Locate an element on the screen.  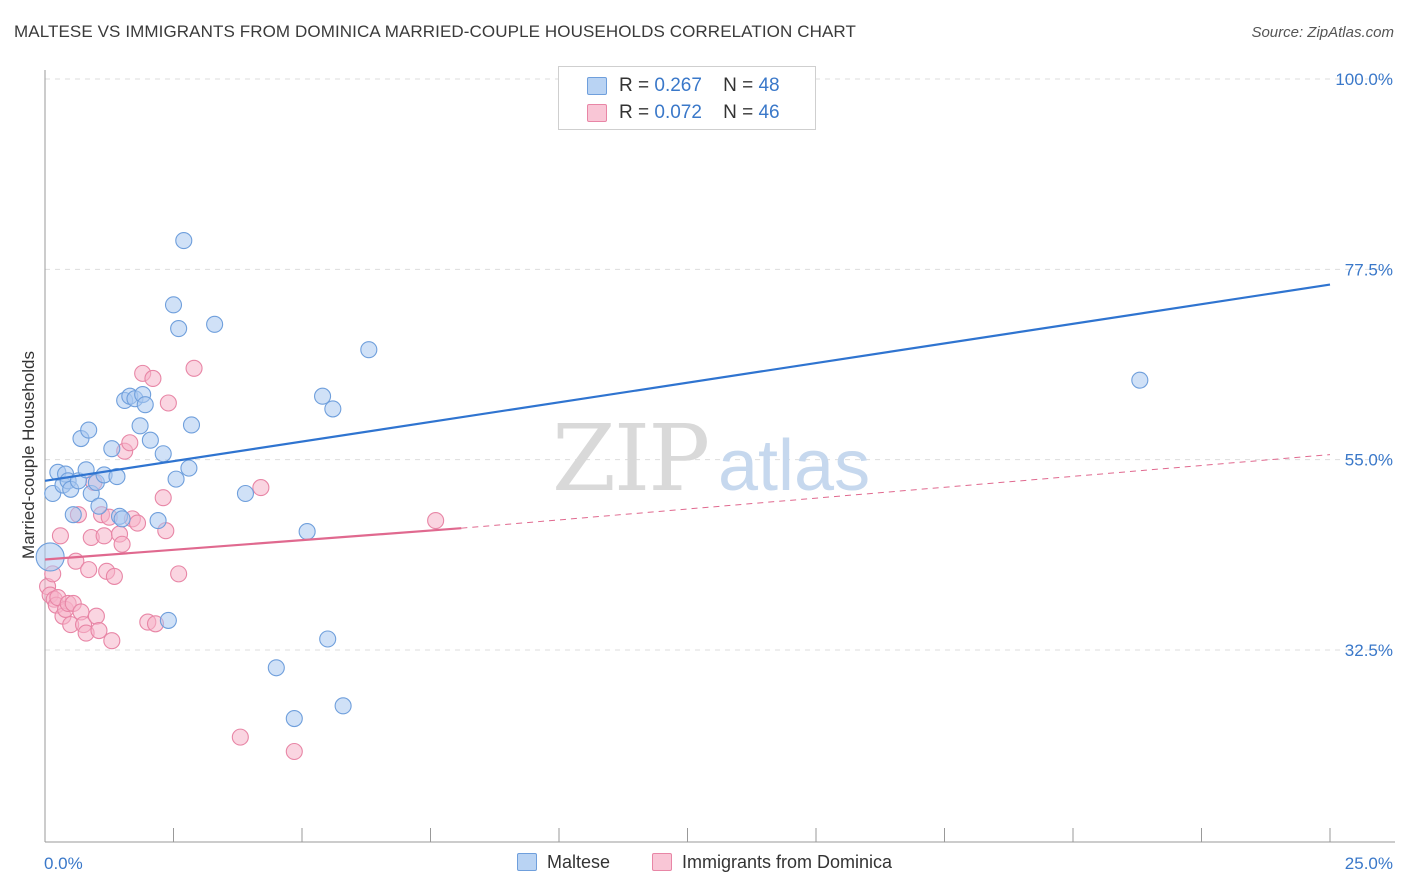
bottom-legend-swatch-dominica is located at coordinates (662, 862).